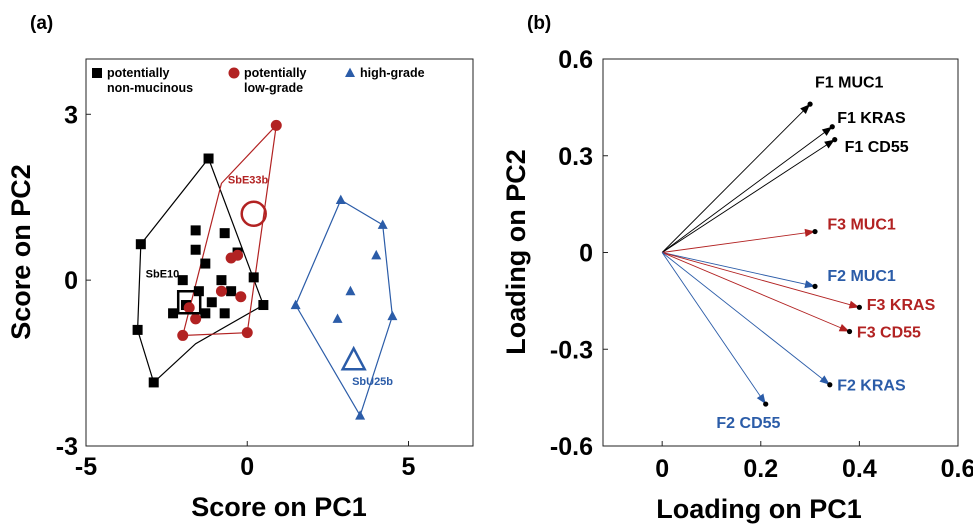  I want to click on x-tick-label: 0.6, so click(957, 469).